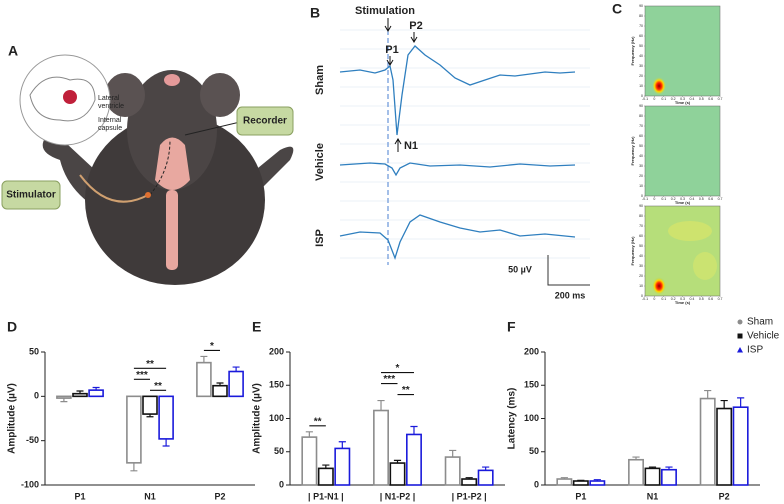 The width and height of the screenshot is (784, 504). What do you see at coordinates (390, 61) in the screenshot?
I see `arrow` at bounding box center [390, 61].